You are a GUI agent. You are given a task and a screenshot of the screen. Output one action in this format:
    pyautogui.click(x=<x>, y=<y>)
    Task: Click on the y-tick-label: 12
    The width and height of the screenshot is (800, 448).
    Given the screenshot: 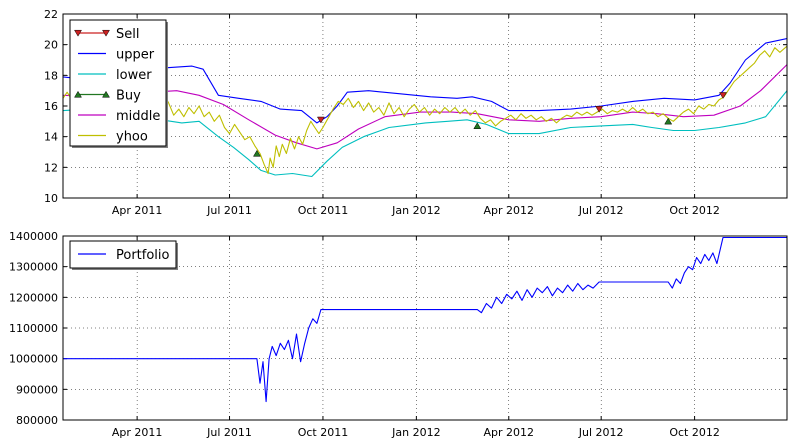 What is the action you would take?
    pyautogui.click(x=51, y=167)
    